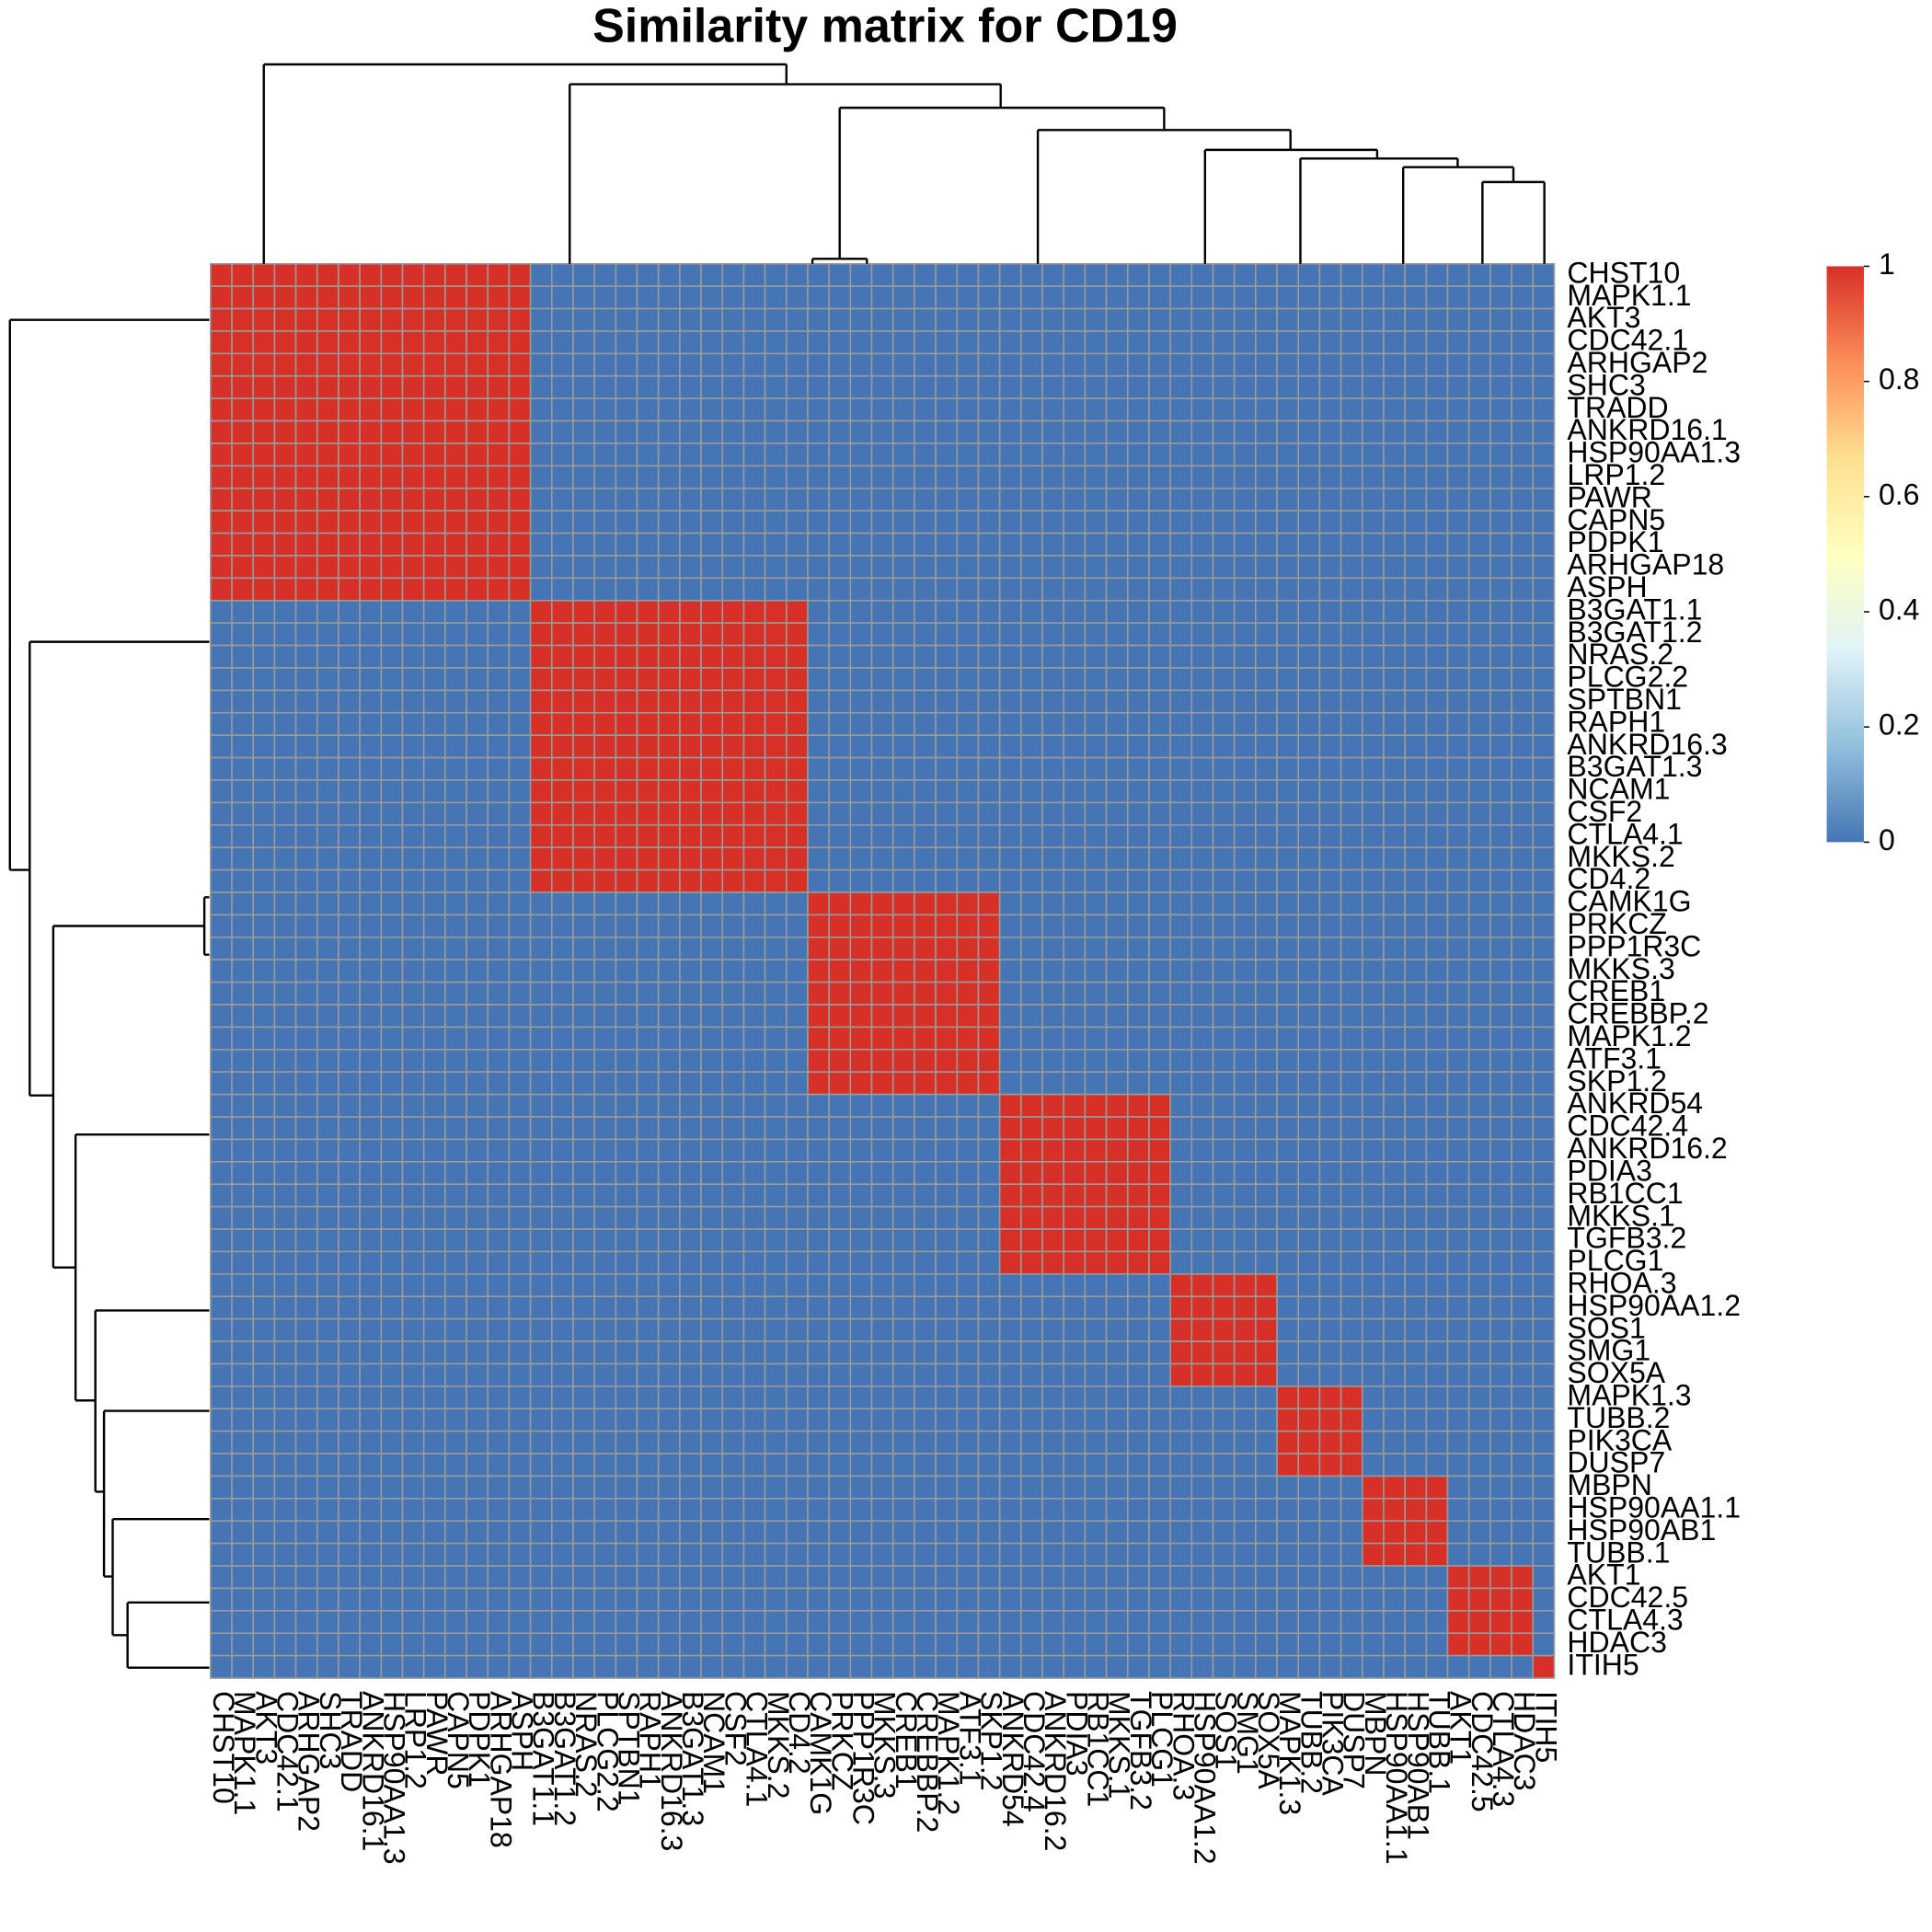 This screenshot has height=1932, width=1932. I want to click on row-label: ASPH, so click(1607, 587).